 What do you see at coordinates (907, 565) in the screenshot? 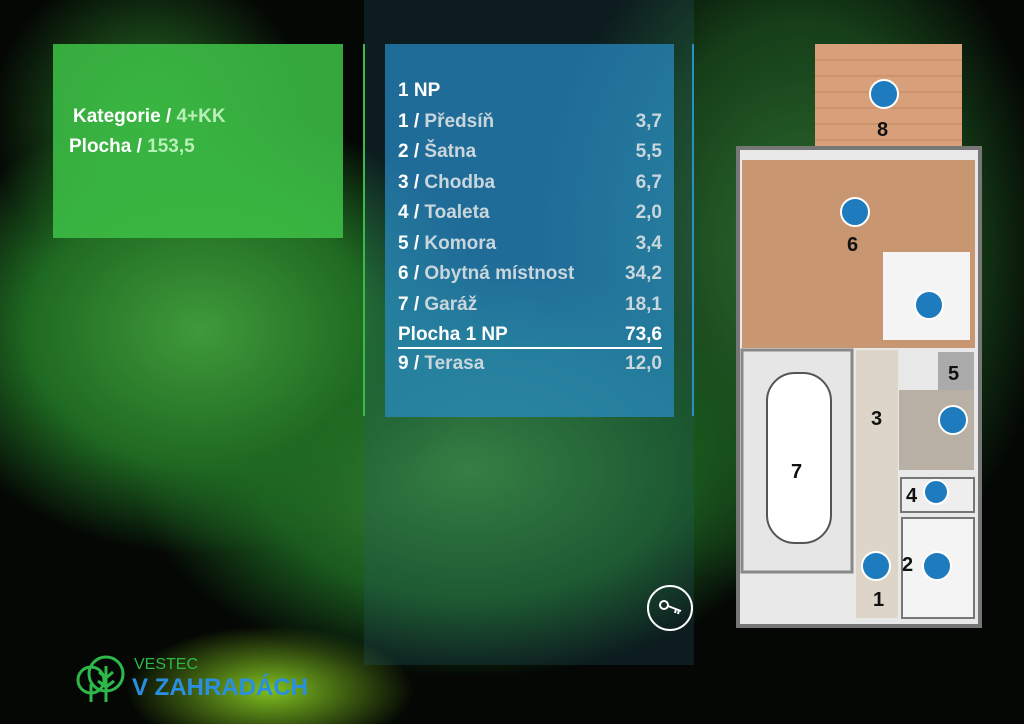
I see `plan-label-2: 2` at bounding box center [907, 565].